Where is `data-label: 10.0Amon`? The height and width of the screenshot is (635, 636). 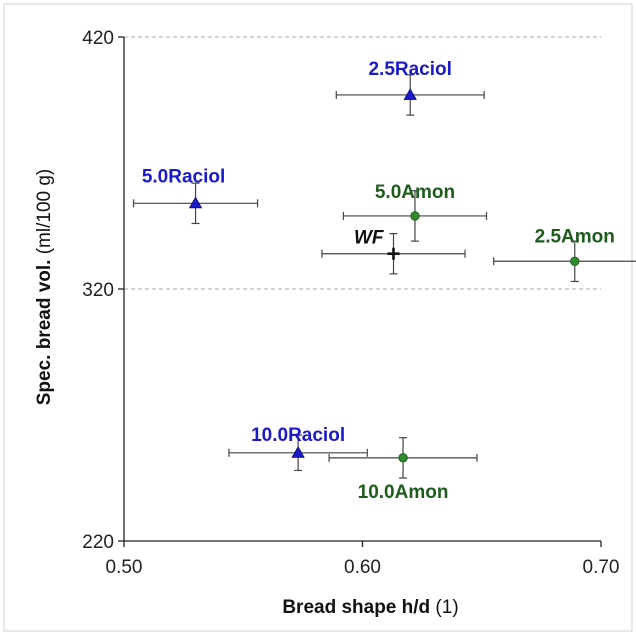 data-label: 10.0Amon is located at coordinates (403, 492).